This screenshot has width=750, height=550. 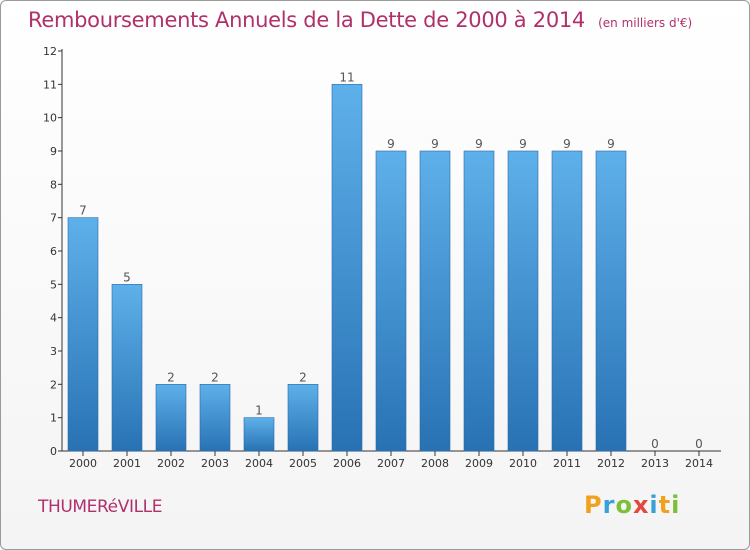 What do you see at coordinates (665, 505) in the screenshot?
I see `brand-letter: t` at bounding box center [665, 505].